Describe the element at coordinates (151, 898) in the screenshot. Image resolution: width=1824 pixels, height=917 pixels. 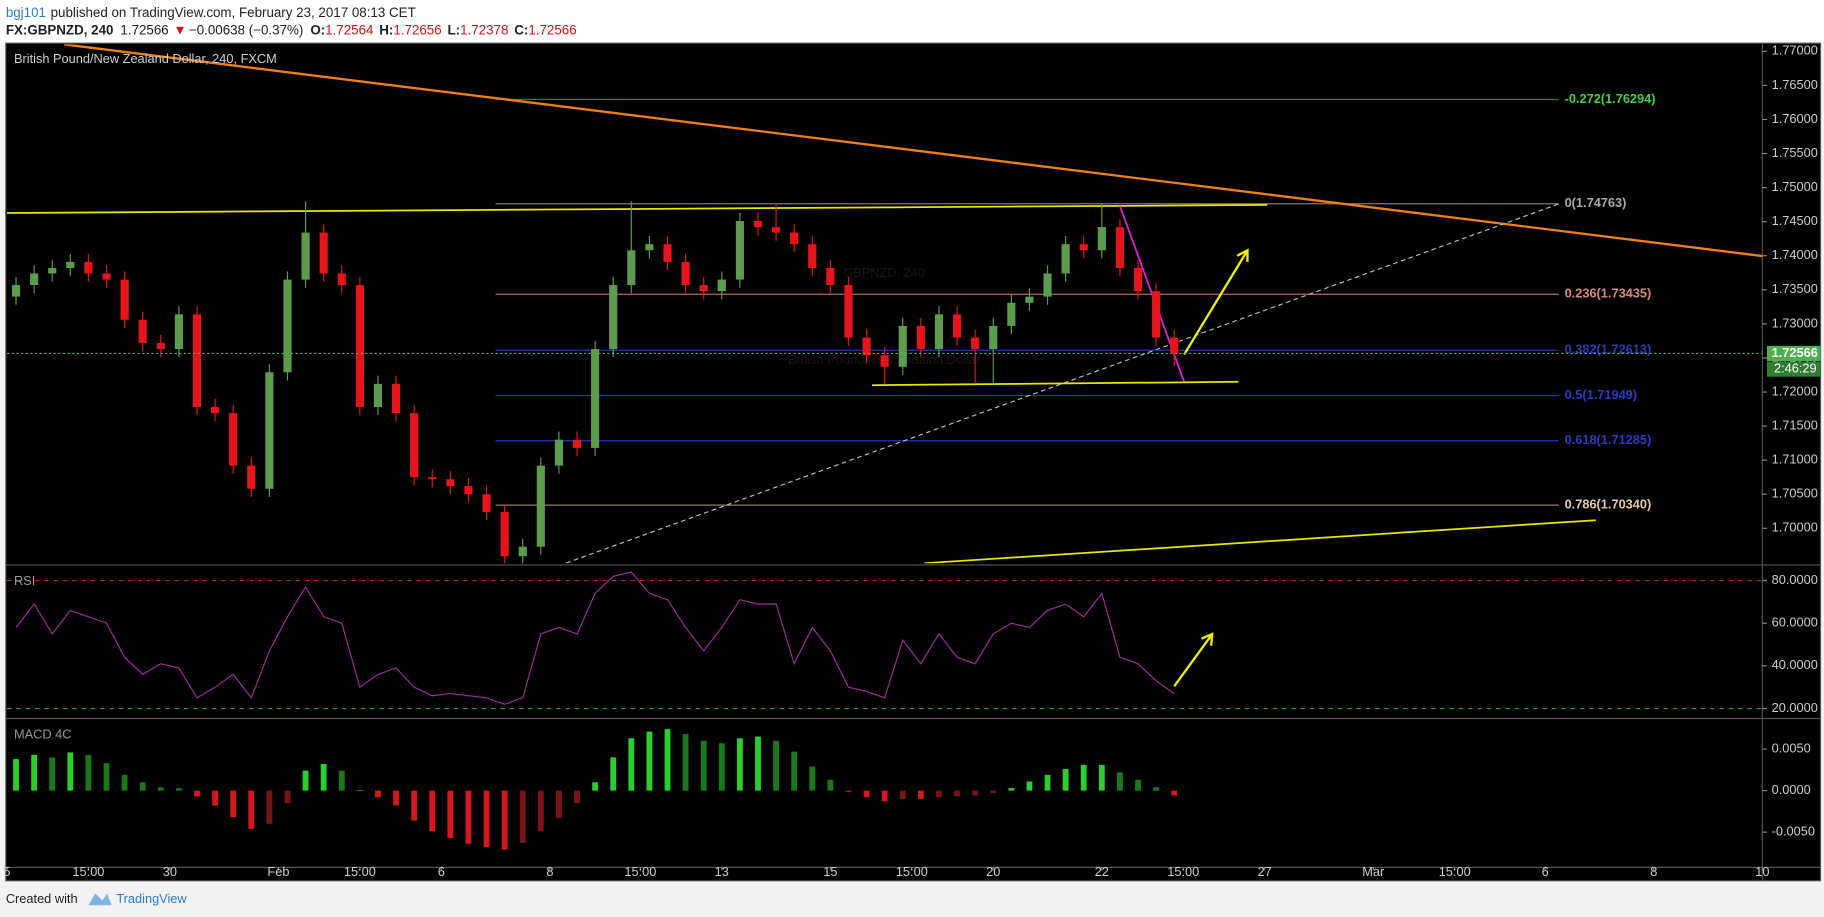
I see `footer-brand: TradingView` at that location.